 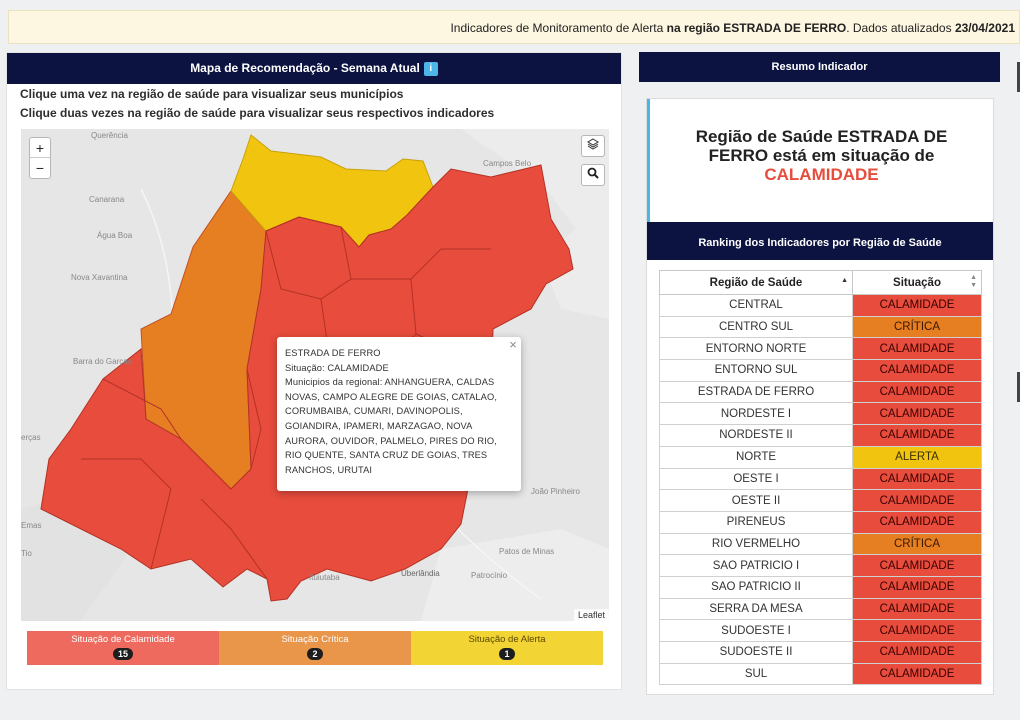 What do you see at coordinates (820, 565) in the screenshot?
I see `table-row: SAO PATRICIO I CALAMIDADE` at bounding box center [820, 565].